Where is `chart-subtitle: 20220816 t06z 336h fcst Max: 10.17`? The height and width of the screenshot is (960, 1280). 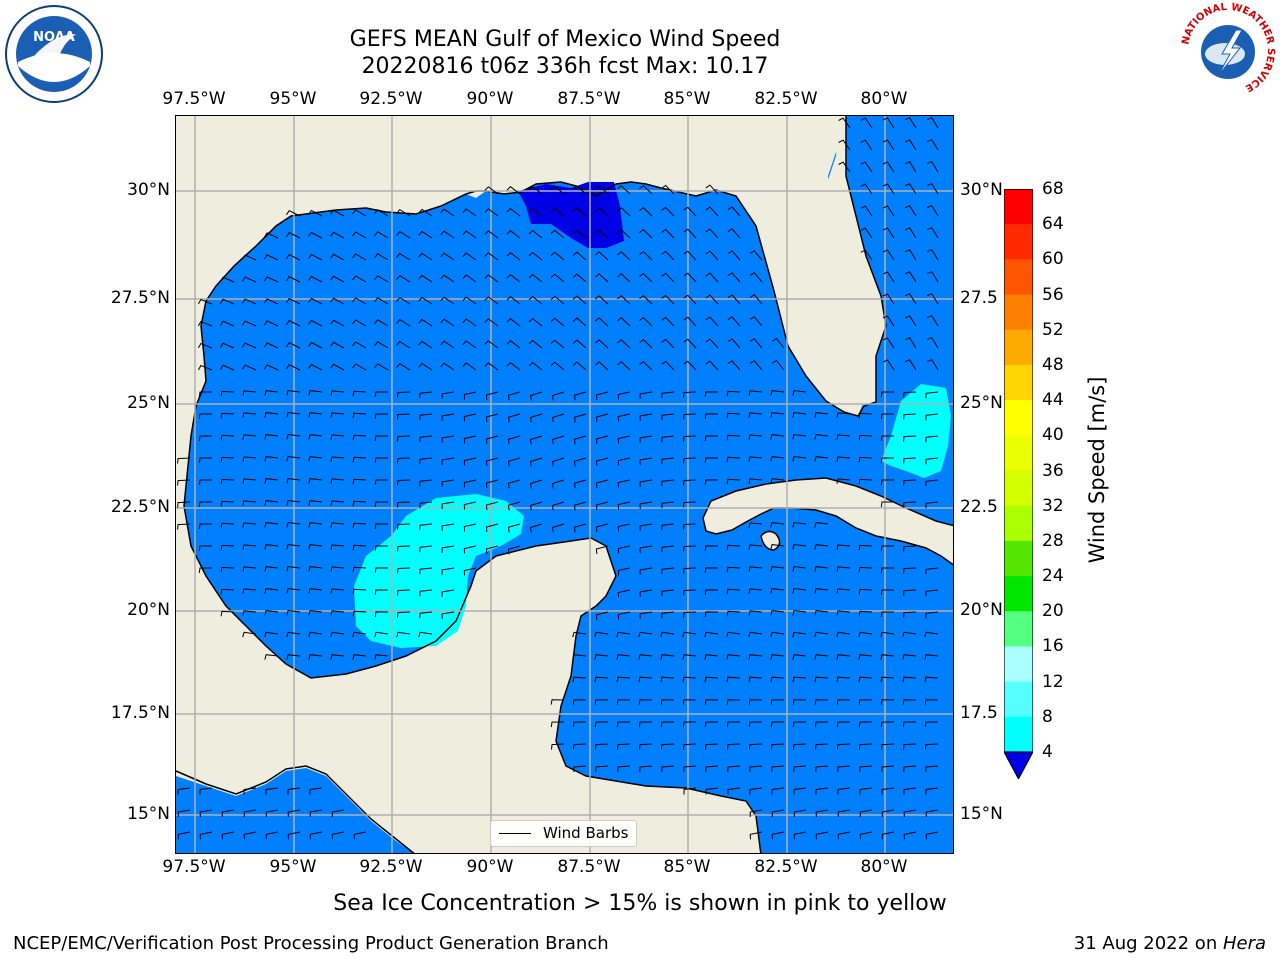
chart-subtitle: 20220816 t06z 336h fcst Max: 10.17 is located at coordinates (565, 66).